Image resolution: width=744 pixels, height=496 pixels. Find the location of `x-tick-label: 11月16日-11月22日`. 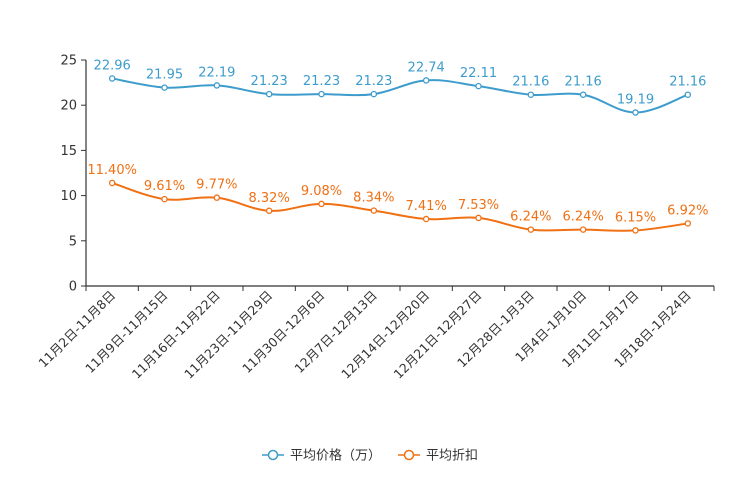

x-tick-label: 11月16日-11月22日 is located at coordinates (176, 335).